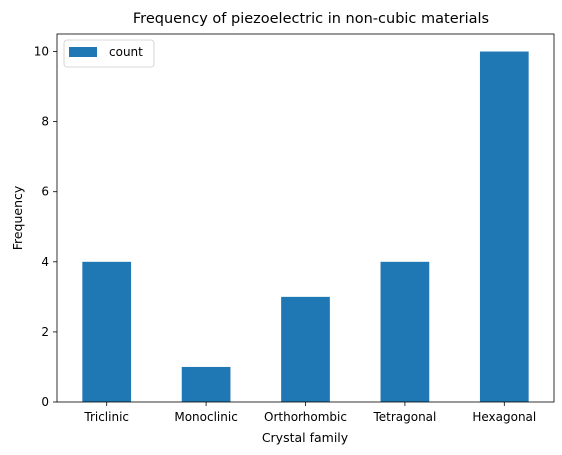 This screenshot has height=455, width=562. Describe the element at coordinates (45, 122) in the screenshot. I see `y-tick-label: 8` at that location.